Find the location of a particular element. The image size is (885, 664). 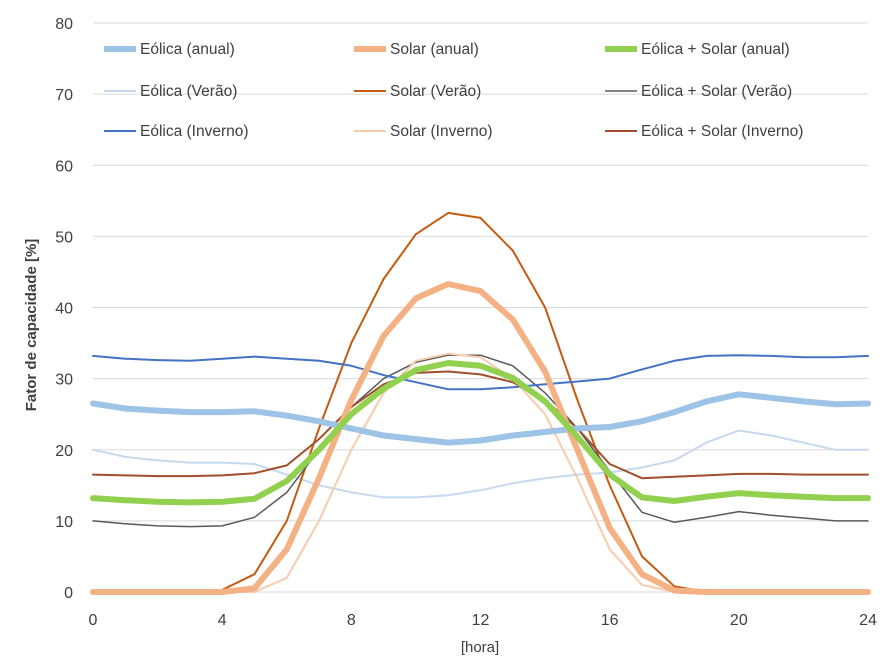

legend-label: Solar (anual) is located at coordinates (434, 49).